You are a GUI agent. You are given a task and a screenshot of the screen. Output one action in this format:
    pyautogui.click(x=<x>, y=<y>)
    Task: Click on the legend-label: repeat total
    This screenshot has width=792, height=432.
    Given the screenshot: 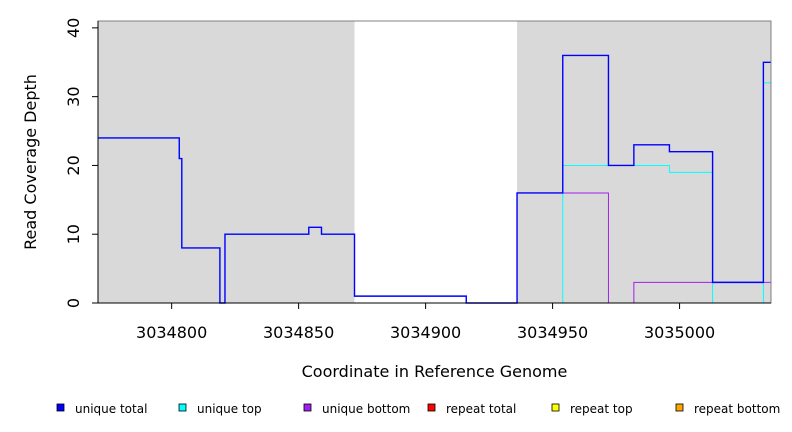 What is the action you would take?
    pyautogui.click(x=481, y=409)
    